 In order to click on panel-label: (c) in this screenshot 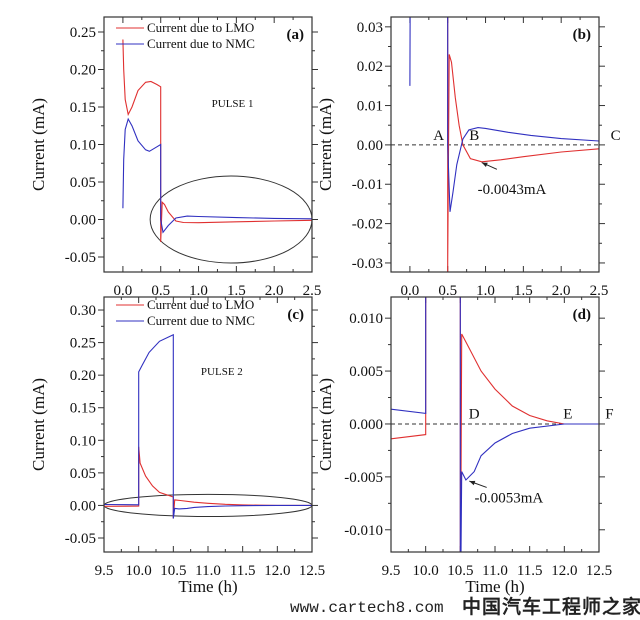, I will do `click(295, 315)`.